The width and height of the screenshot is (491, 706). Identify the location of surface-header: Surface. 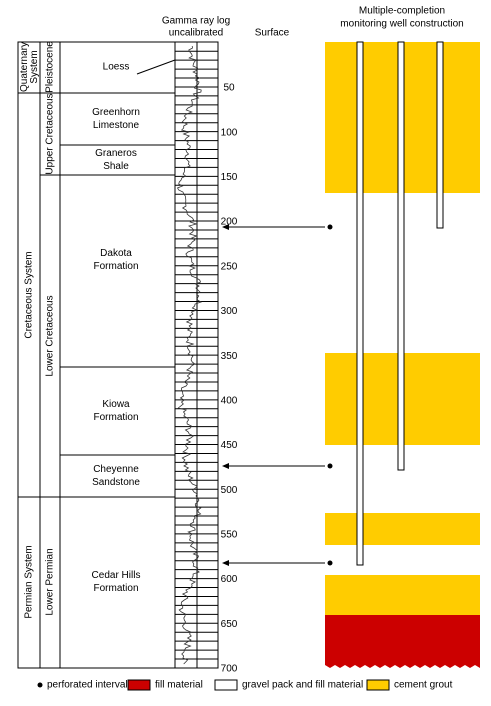
(272, 33).